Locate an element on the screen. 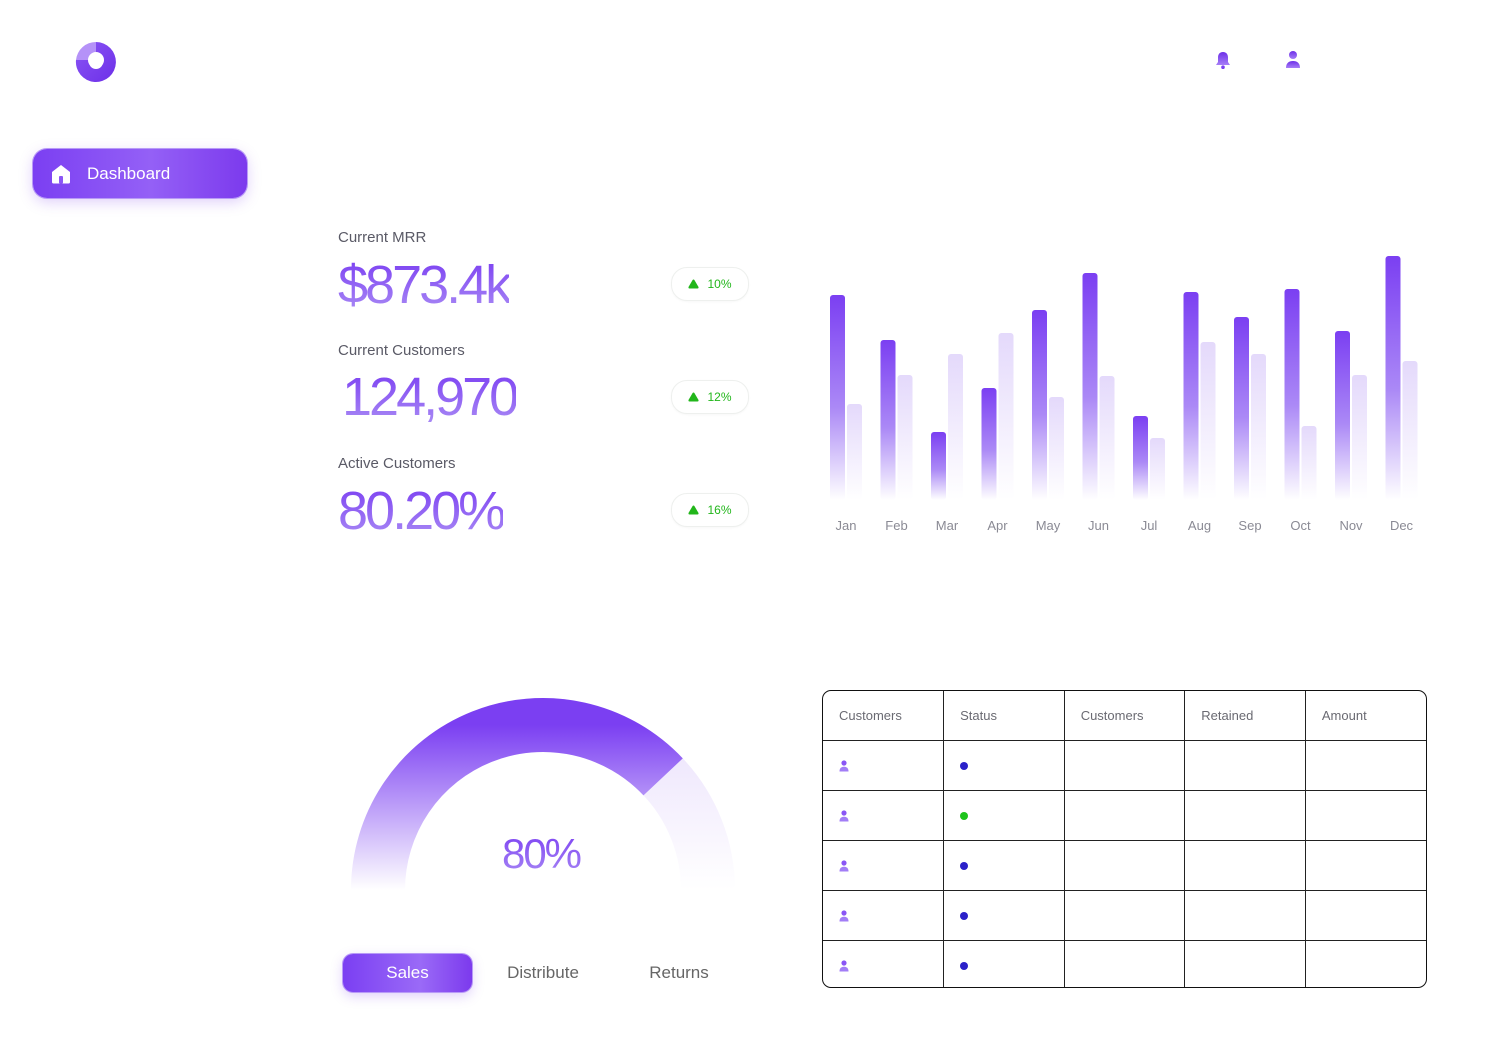 This screenshot has height=1056, width=1485. column-header-customers: Customers is located at coordinates (884, 716).